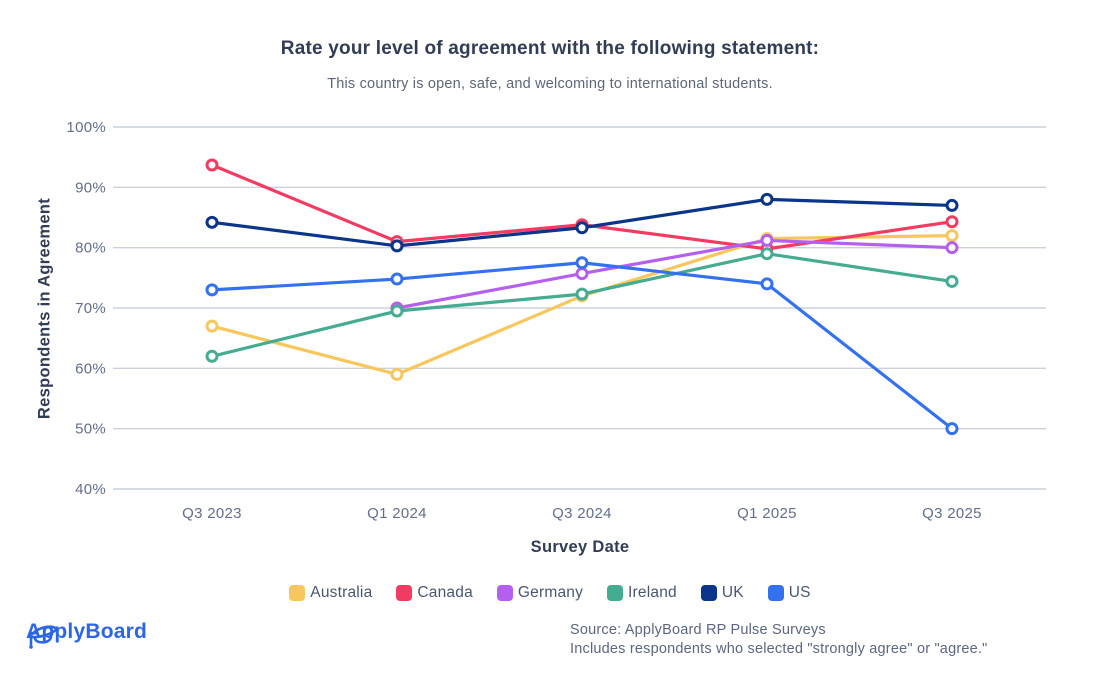 This screenshot has width=1100, height=676. I want to click on y-tick-label: 90%, so click(90, 187).